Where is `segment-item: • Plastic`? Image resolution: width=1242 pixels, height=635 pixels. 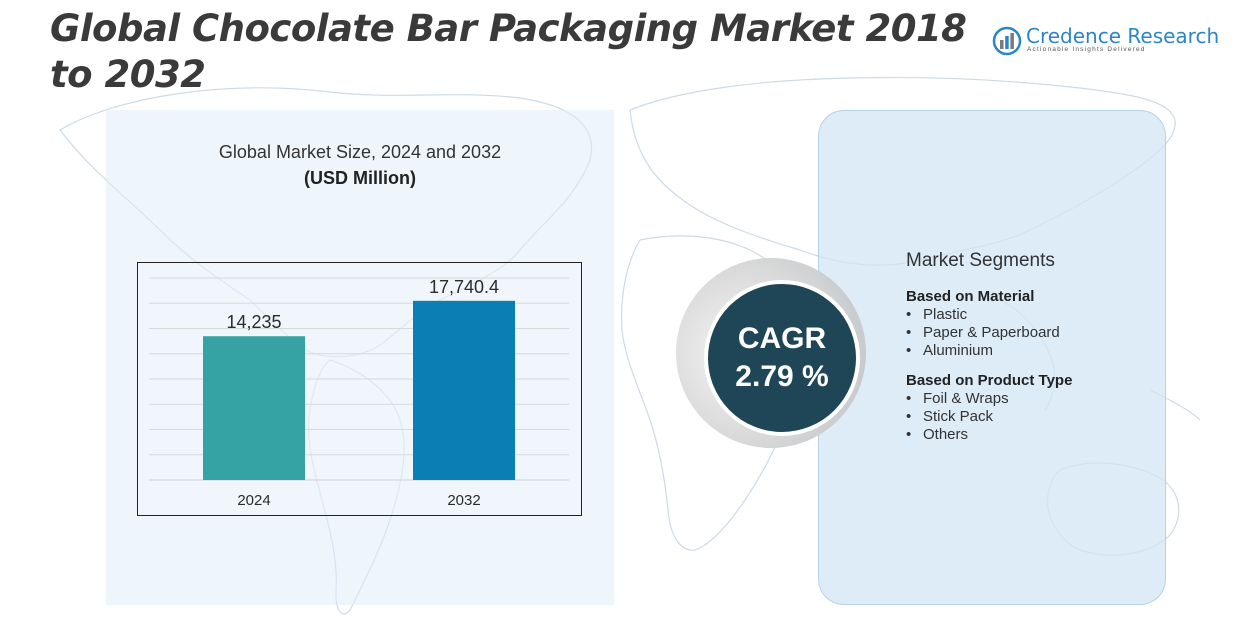 segment-item: • Plastic is located at coordinates (937, 314).